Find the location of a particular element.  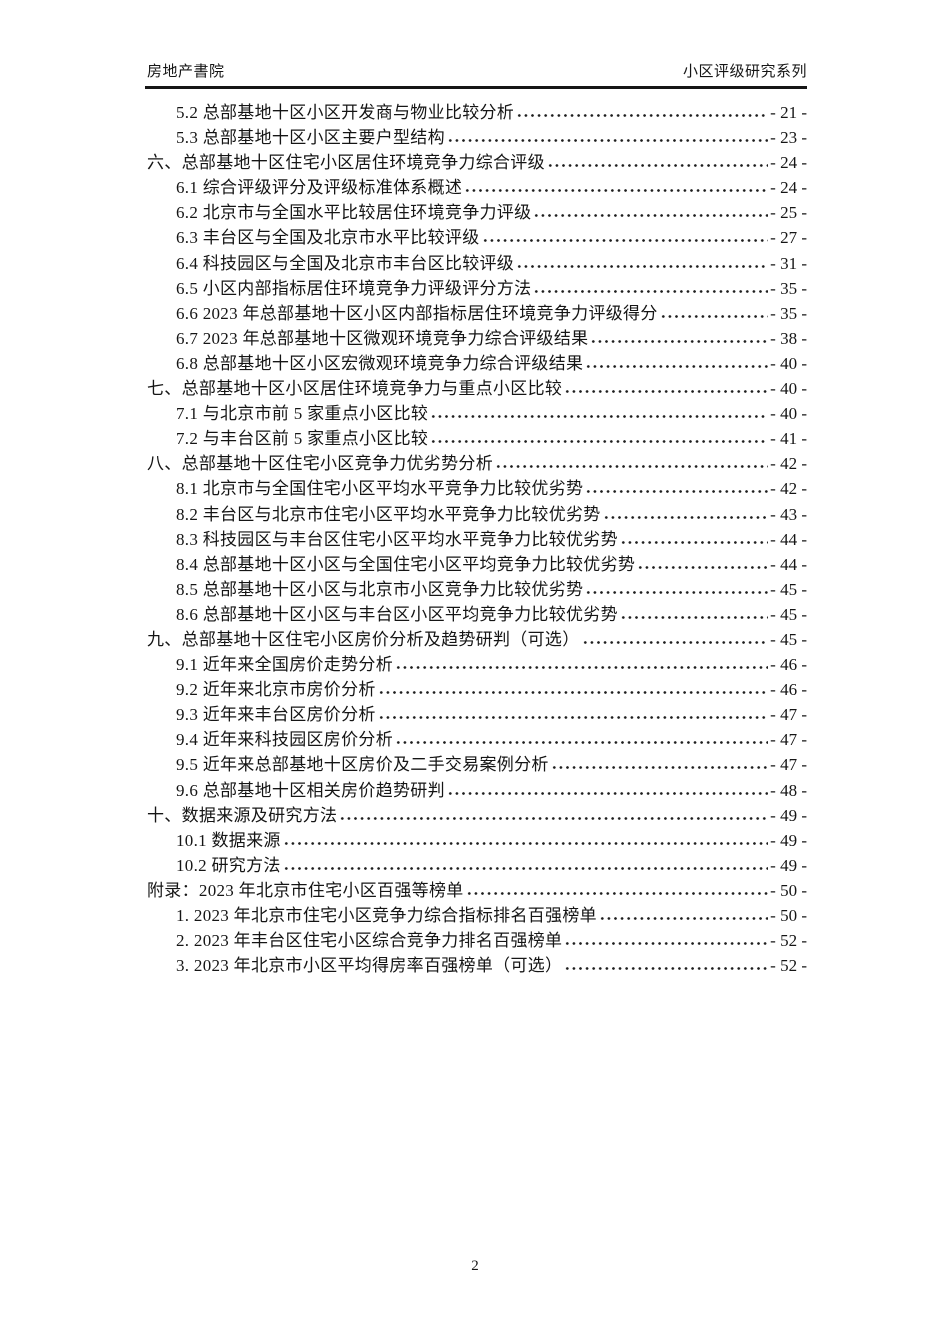

toc-entry: 附录：2023 年北京市住宅小区百强等榜单 - 50 - is located at coordinates (477, 888).